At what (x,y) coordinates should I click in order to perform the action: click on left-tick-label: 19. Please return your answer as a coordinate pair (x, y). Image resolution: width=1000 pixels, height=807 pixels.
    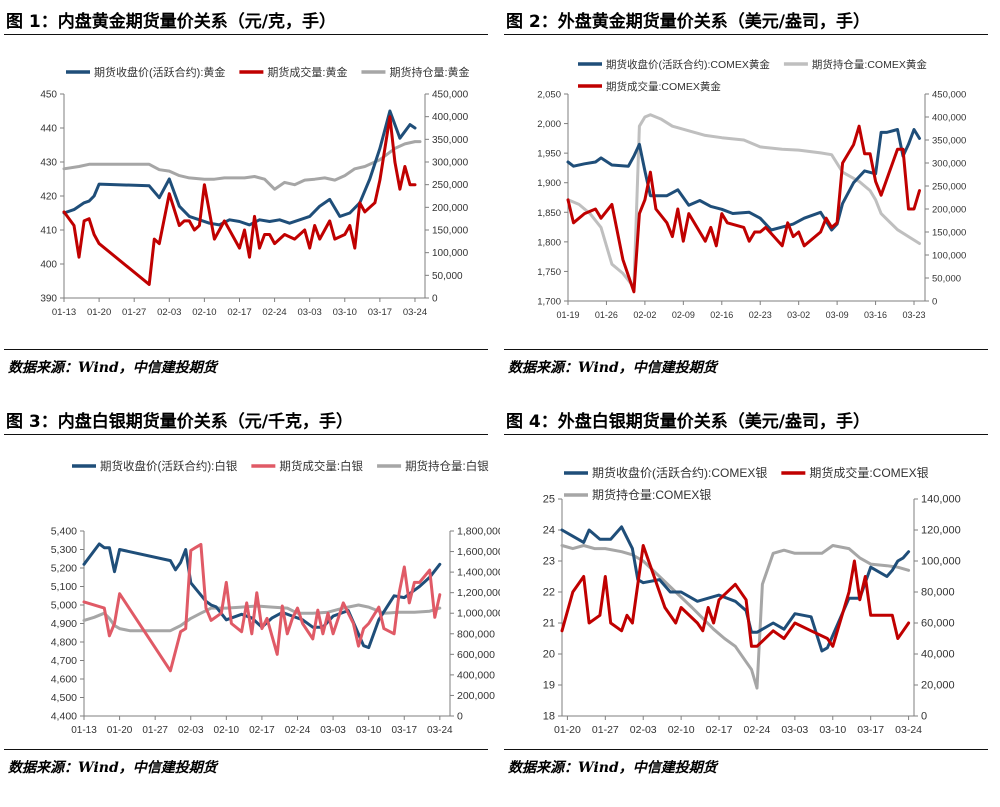
    Looking at the image, I should click on (549, 686).